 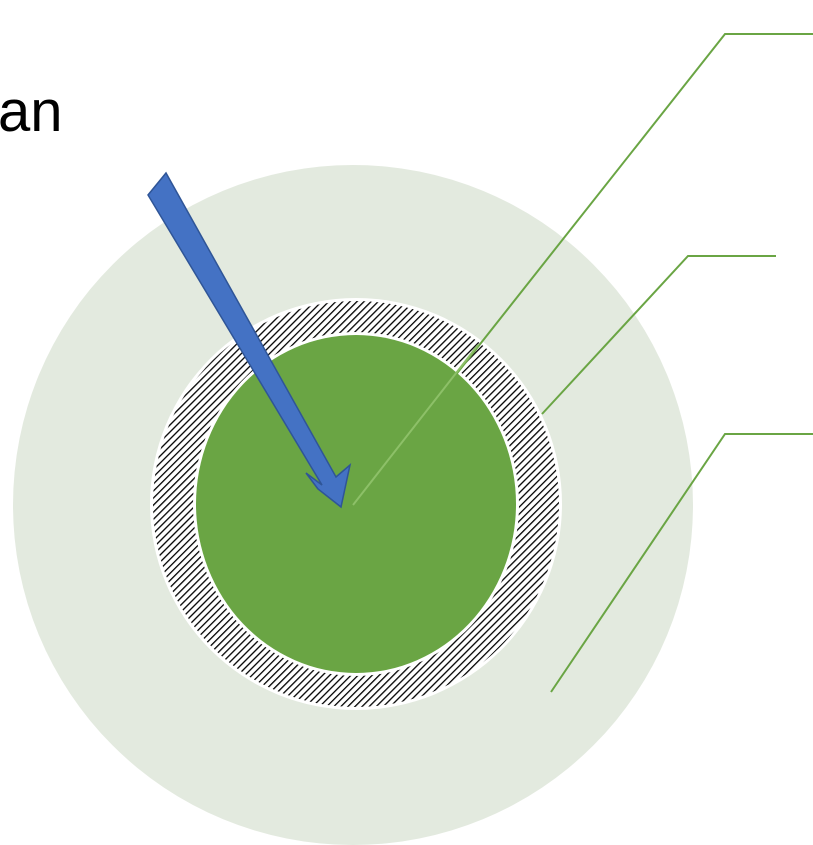 I want to click on blue-arrow, so click(x=249, y=340).